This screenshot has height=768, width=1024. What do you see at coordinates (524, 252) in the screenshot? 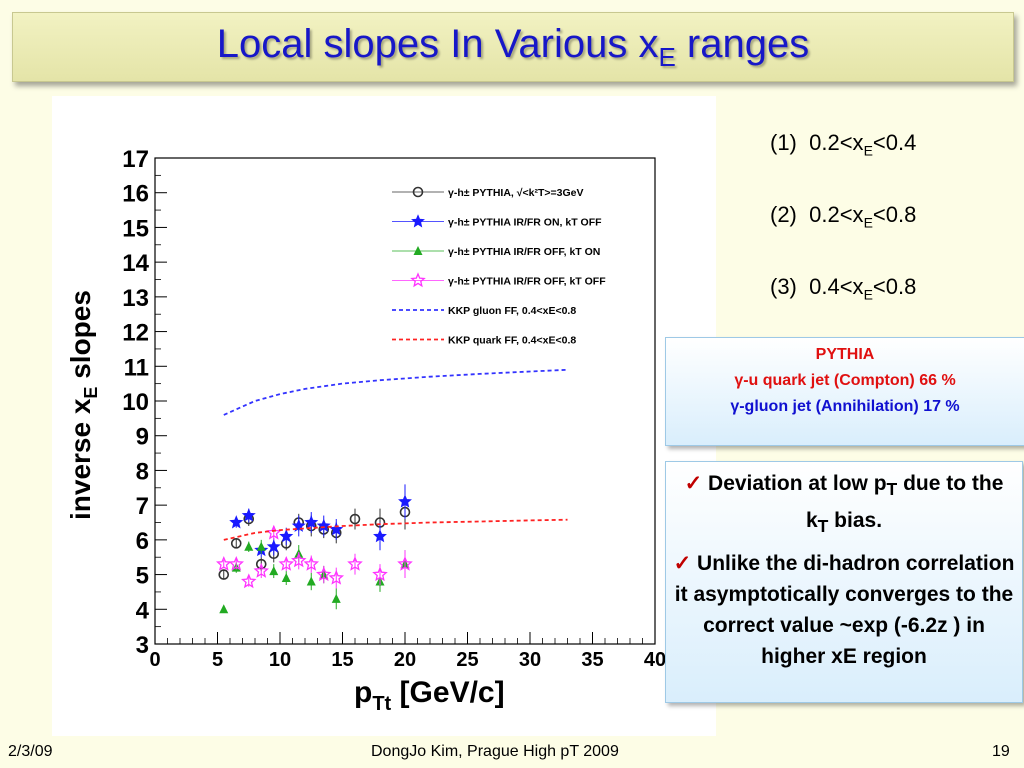
I see `legend-label: γ-h± PYTHIA IR/FR OFF, kT ON` at bounding box center [524, 252].